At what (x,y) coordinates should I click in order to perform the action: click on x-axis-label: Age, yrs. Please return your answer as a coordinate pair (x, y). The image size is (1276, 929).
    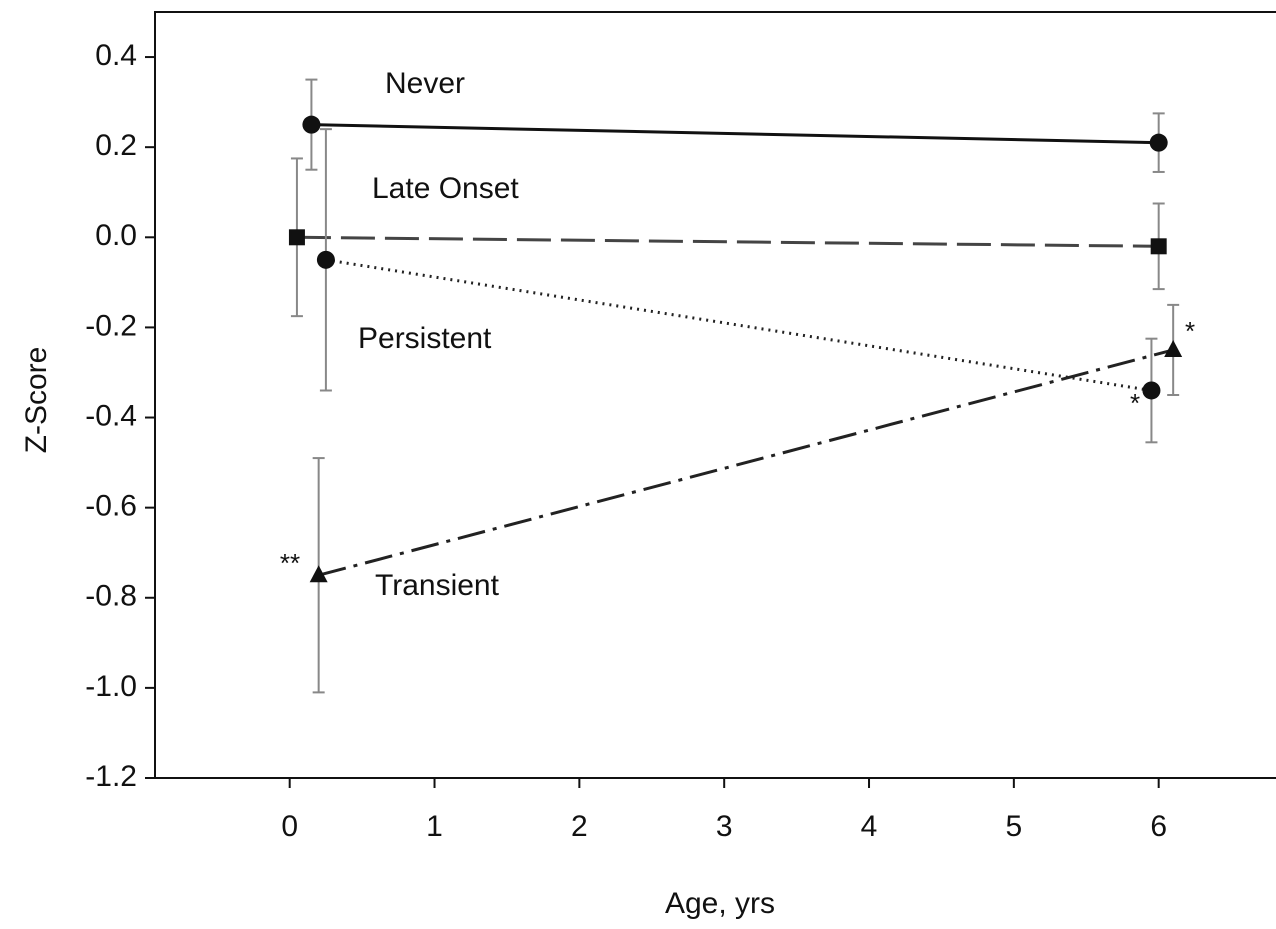
    Looking at the image, I should click on (720, 903).